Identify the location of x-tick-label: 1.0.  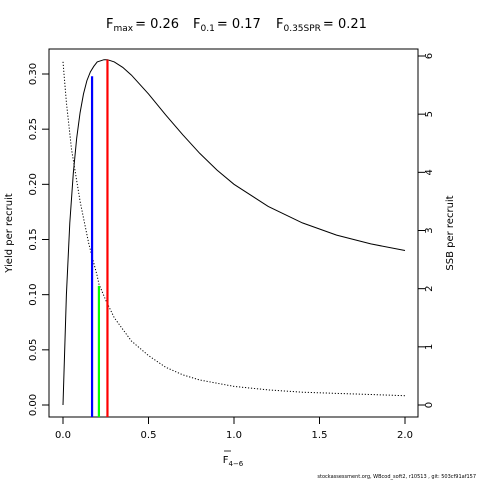
(234, 435).